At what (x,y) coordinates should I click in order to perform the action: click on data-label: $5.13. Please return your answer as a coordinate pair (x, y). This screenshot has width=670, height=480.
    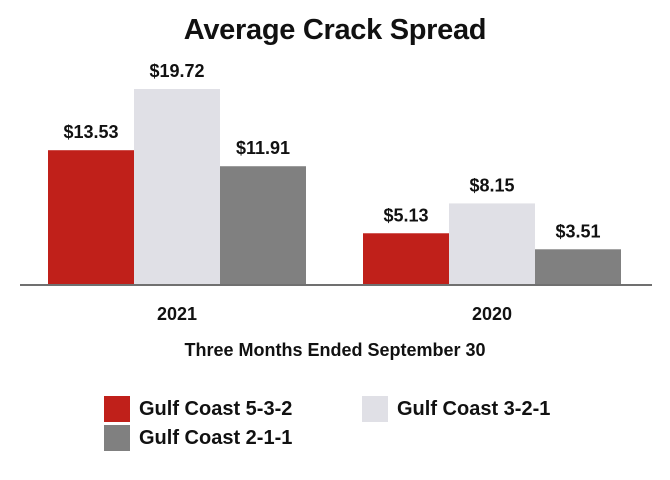
    Looking at the image, I should click on (405, 215).